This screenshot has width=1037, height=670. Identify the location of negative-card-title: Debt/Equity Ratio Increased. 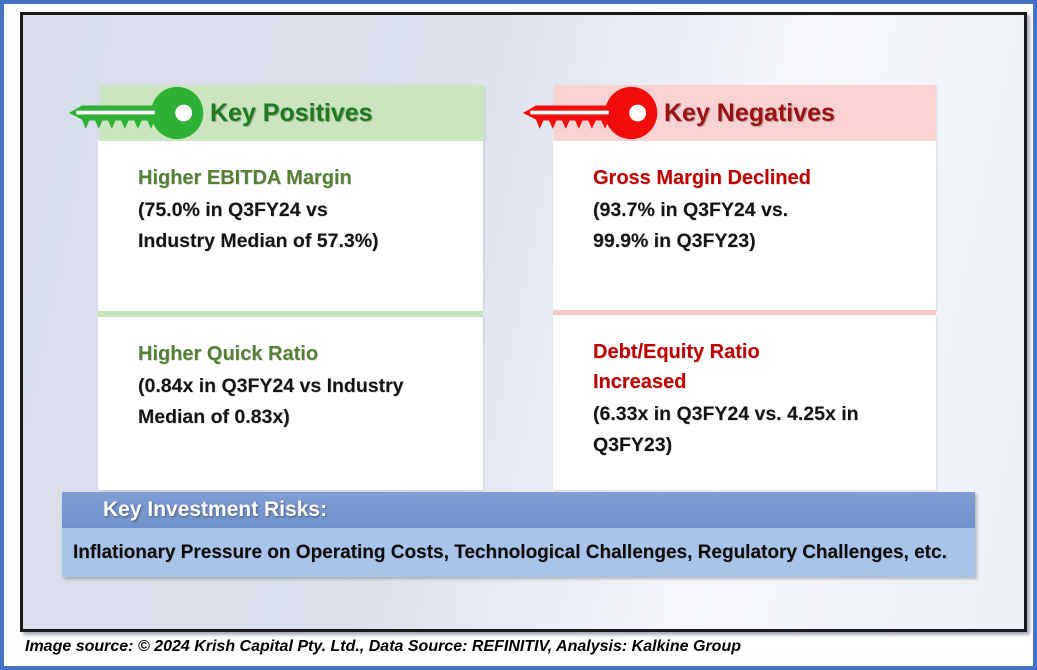
(676, 367).